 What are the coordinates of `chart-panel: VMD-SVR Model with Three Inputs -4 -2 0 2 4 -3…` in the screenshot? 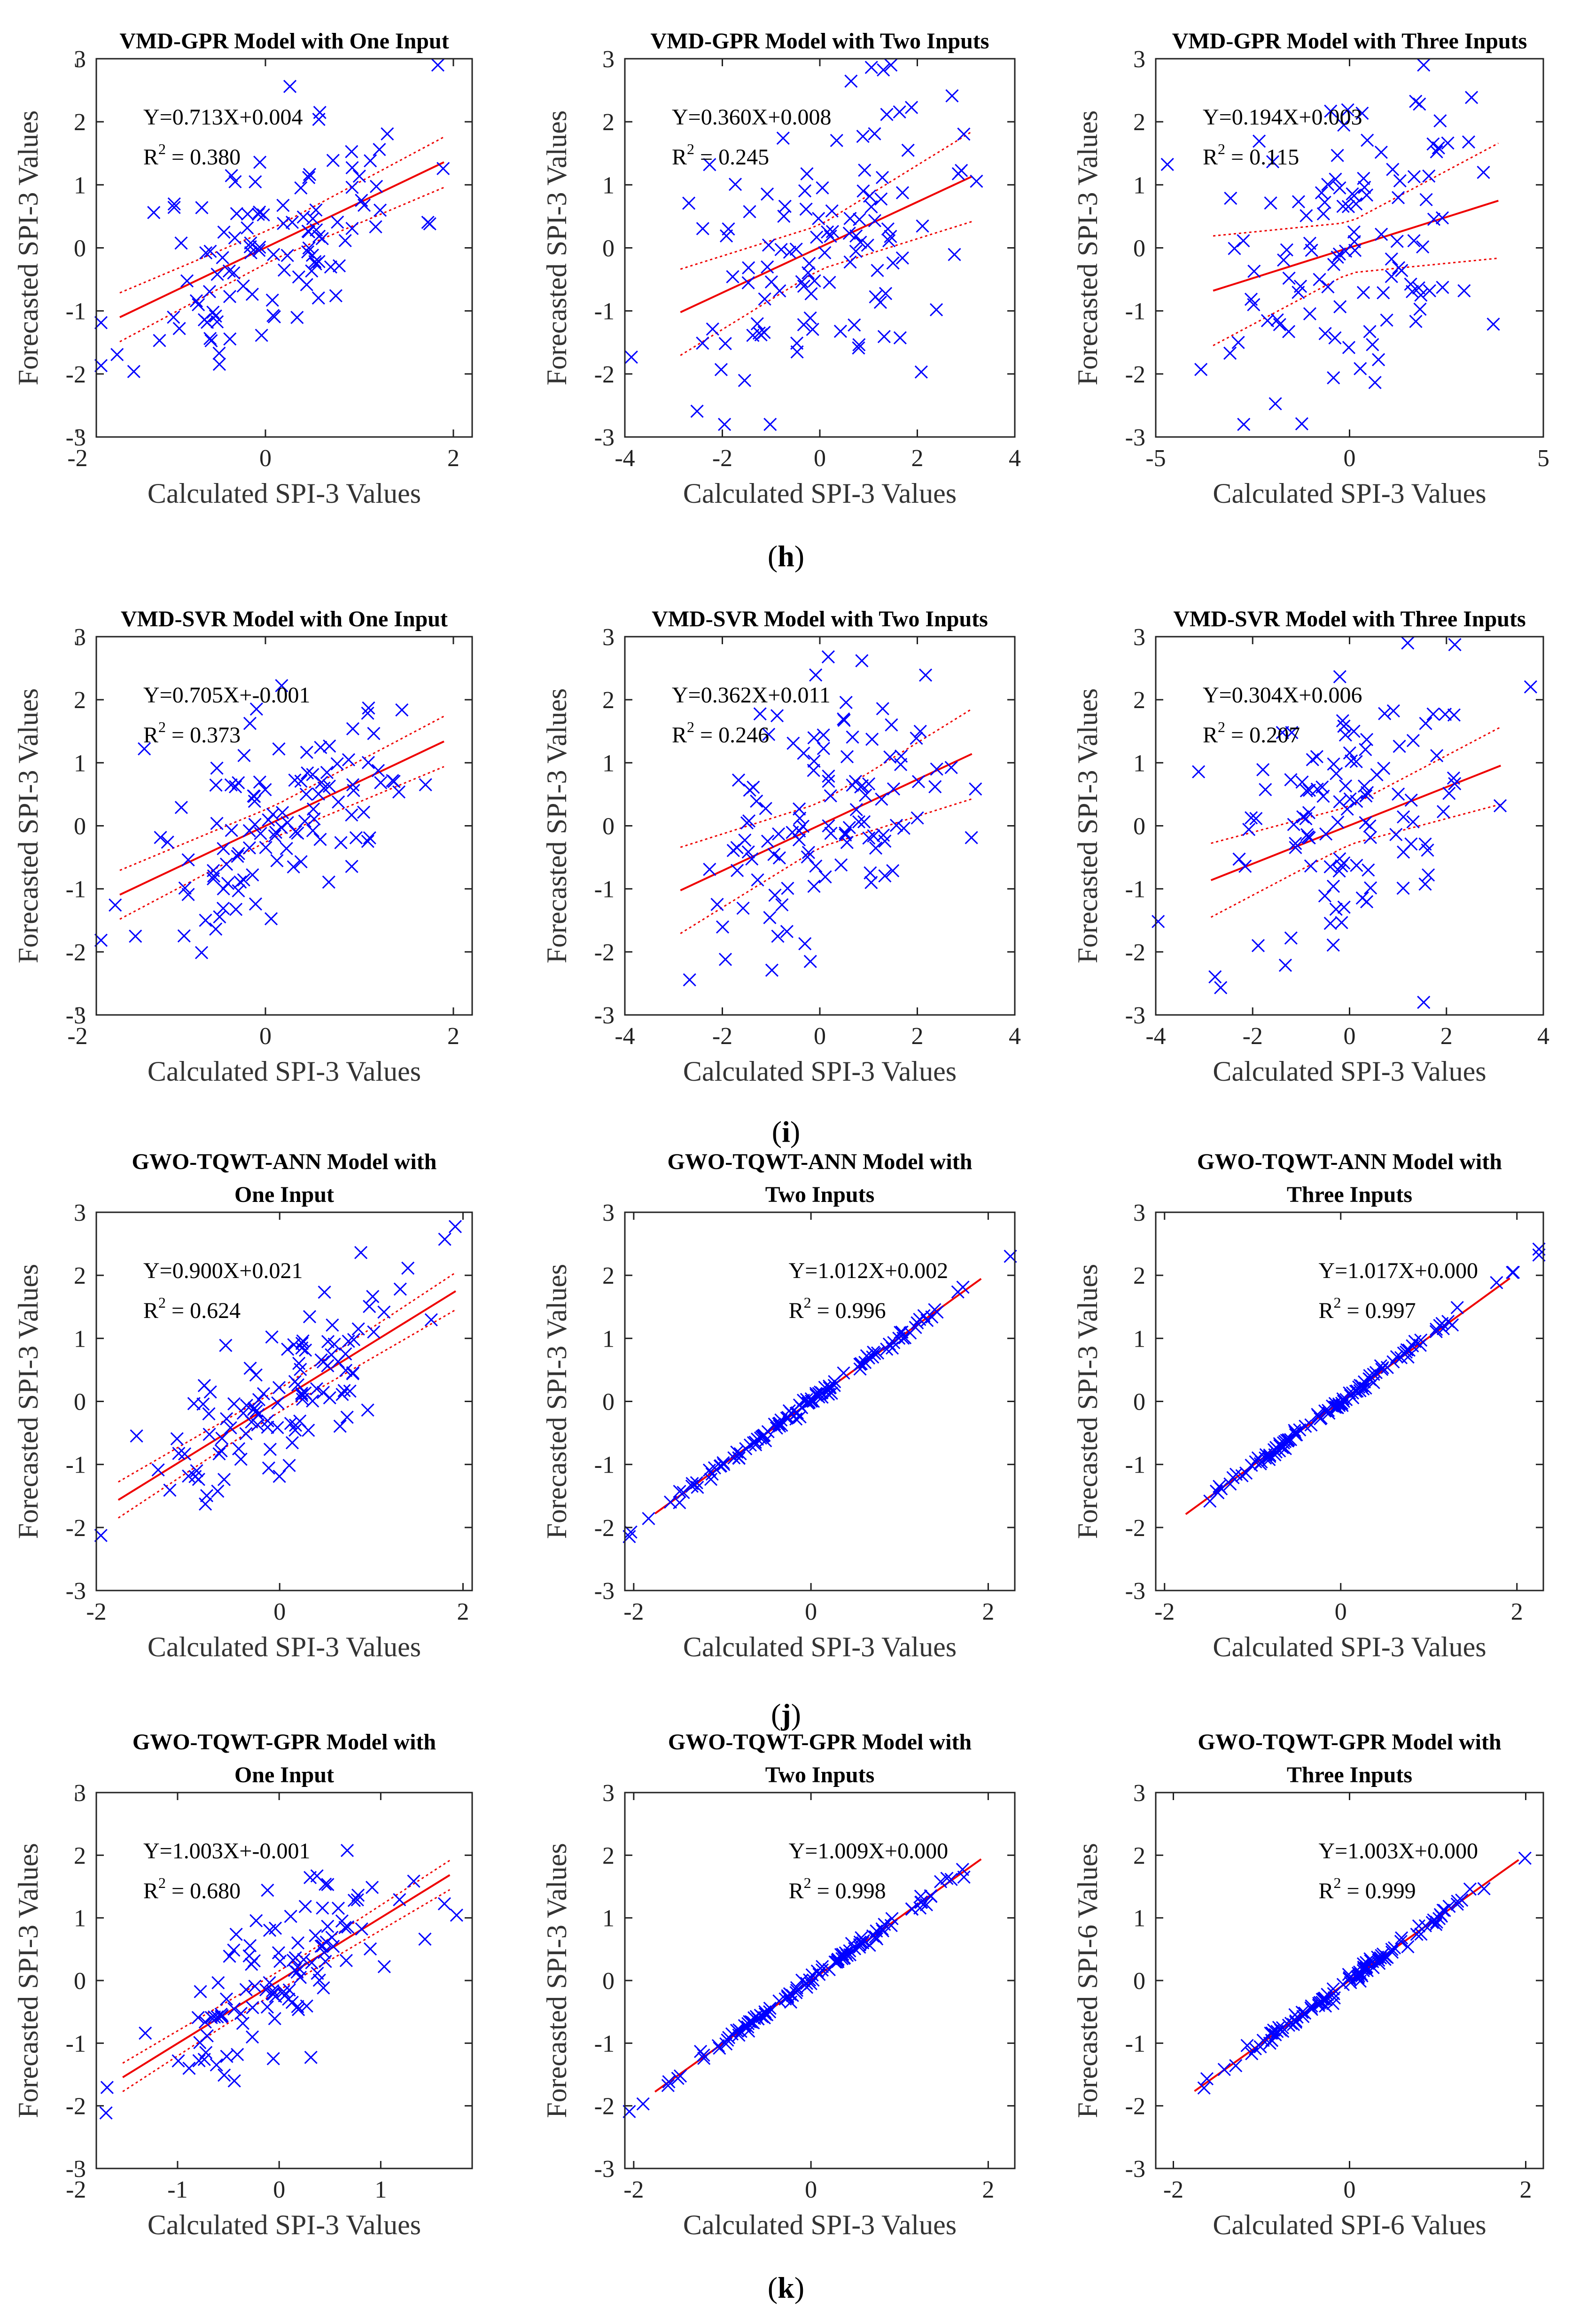 It's located at (1310, 847).